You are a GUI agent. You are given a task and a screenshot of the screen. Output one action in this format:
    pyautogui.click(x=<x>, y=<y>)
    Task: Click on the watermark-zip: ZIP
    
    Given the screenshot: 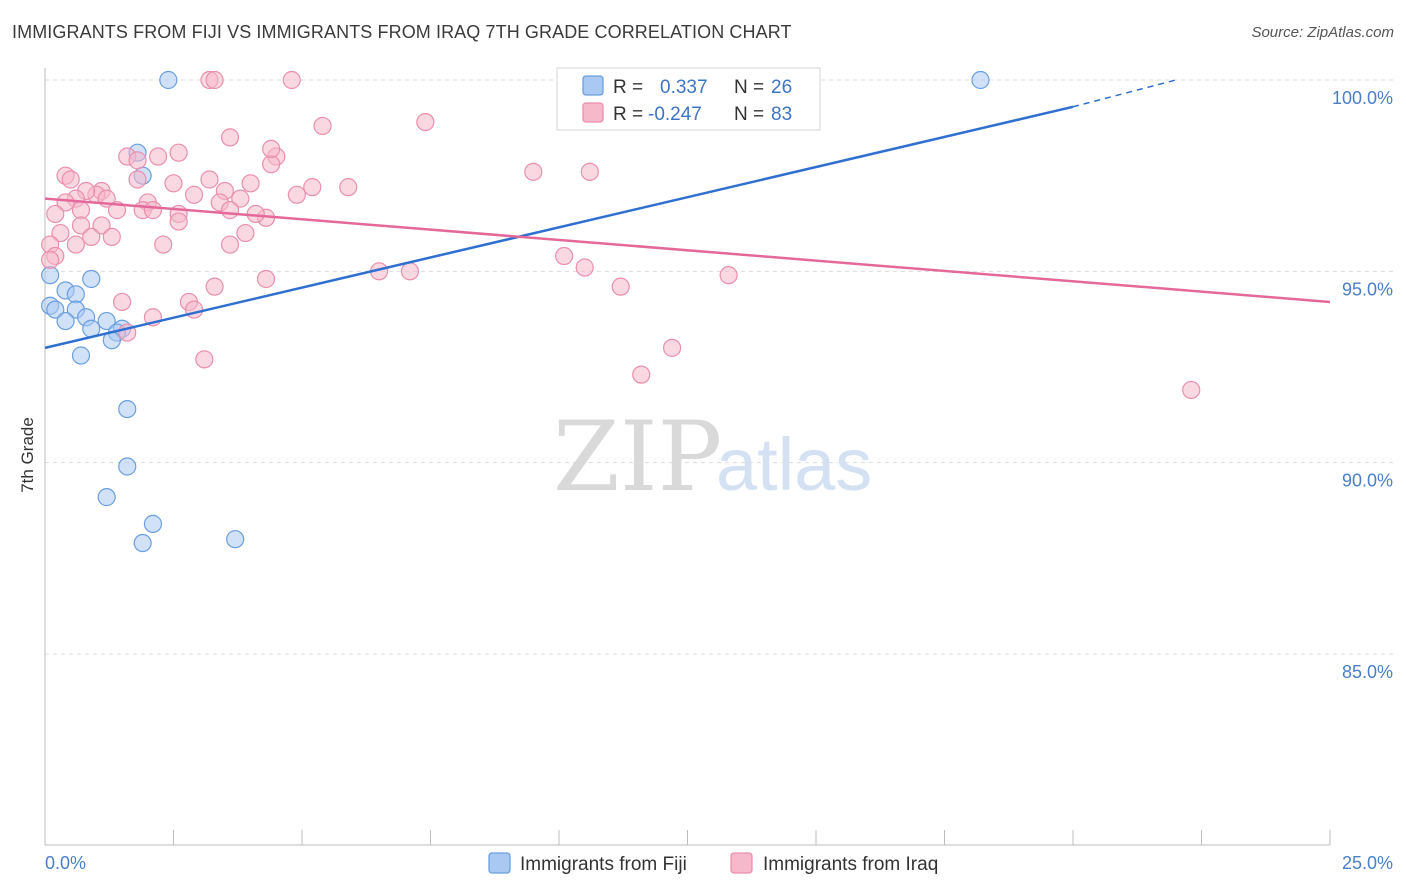 What is the action you would take?
    pyautogui.click(x=637, y=457)
    